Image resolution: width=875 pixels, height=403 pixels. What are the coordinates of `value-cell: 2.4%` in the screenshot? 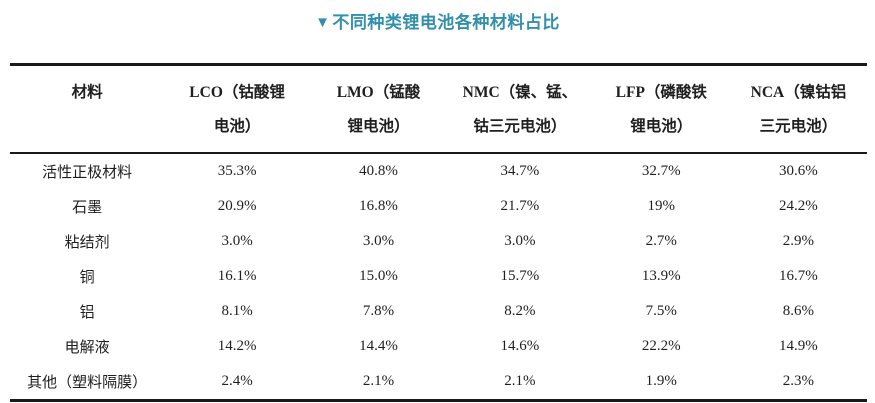 It's located at (237, 381).